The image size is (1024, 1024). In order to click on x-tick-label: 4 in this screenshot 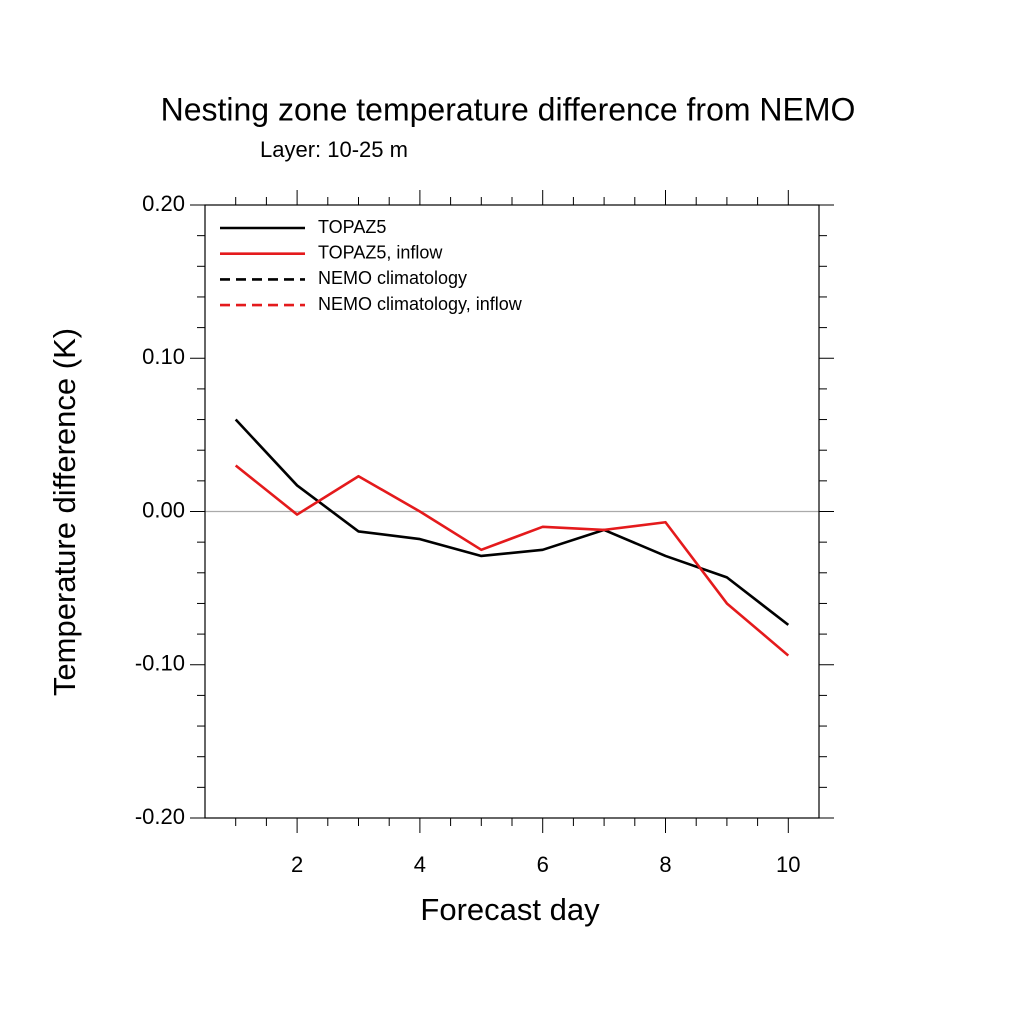, I will do `click(420, 864)`.